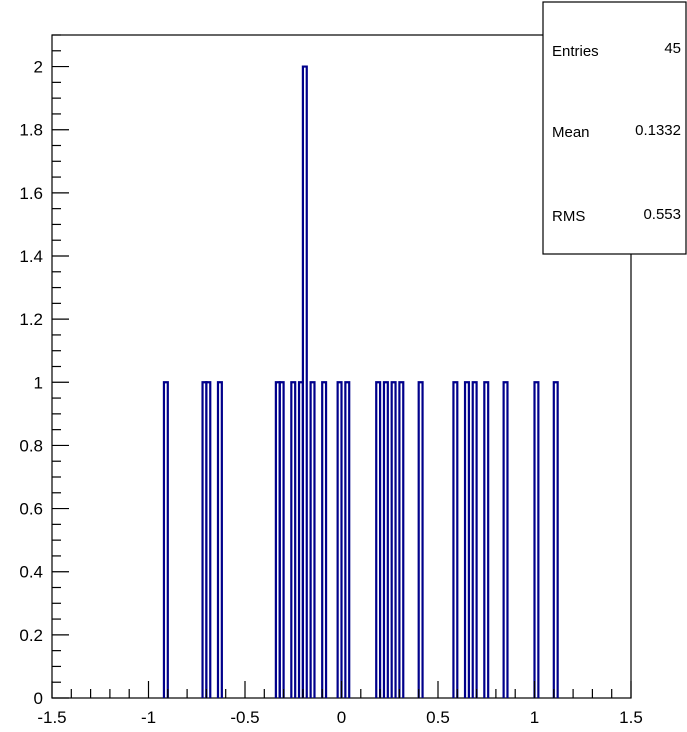 This screenshot has width=687, height=732. Describe the element at coordinates (571, 132) in the screenshot. I see `stats-mean-label: Mean` at that location.